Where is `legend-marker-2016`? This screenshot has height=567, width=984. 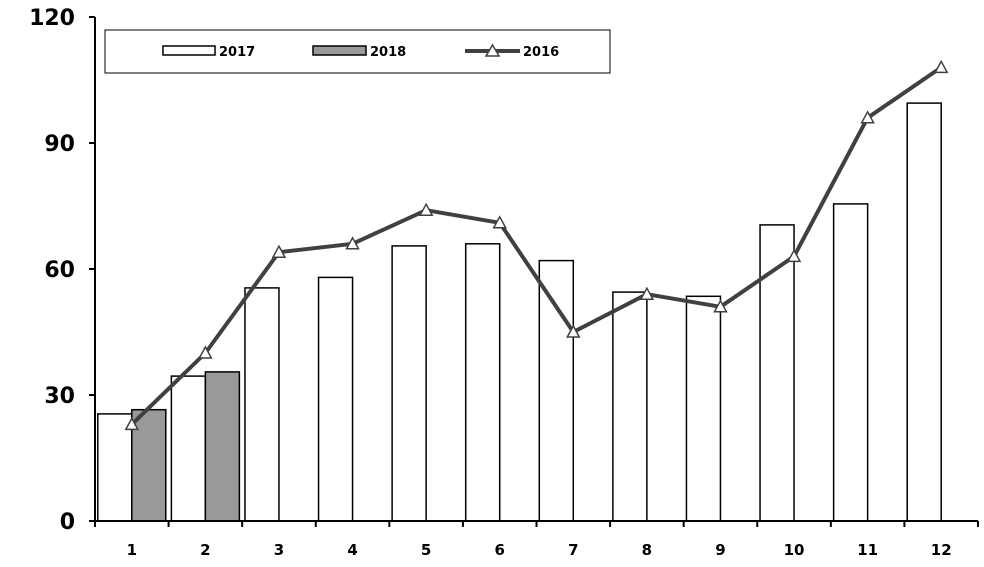 legend-marker-2016 is located at coordinates (492, 50).